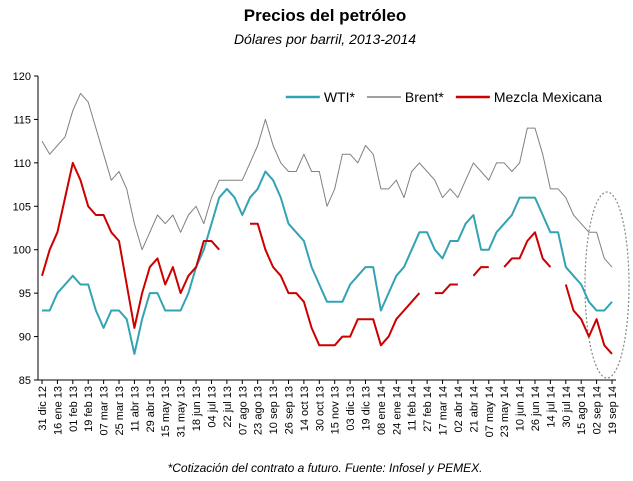 Image resolution: width=633 pixels, height=481 pixels. What do you see at coordinates (613, 410) in the screenshot?
I see `x-tick-label: 19 sep 14` at bounding box center [613, 410].